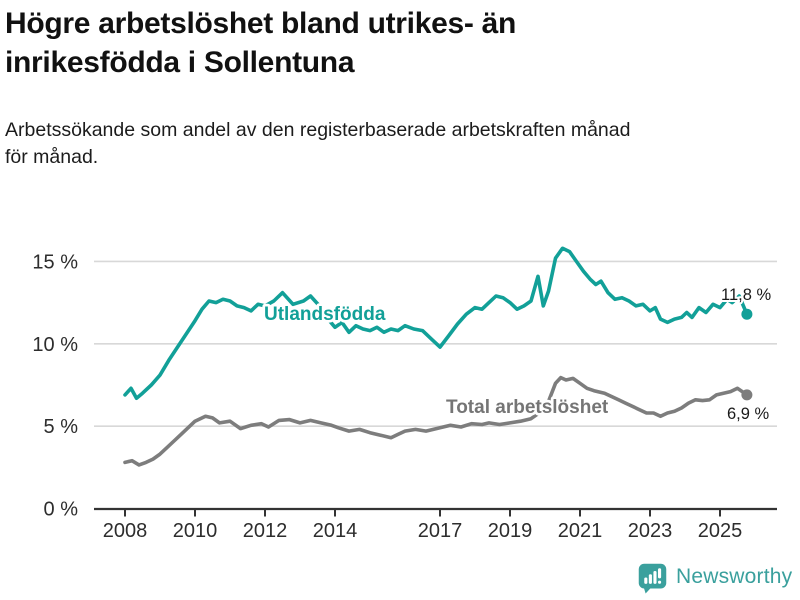 This screenshot has width=800, height=600. What do you see at coordinates (325, 314) in the screenshot?
I see `utlandsfodda-series-label: Utlandsfödda` at bounding box center [325, 314].